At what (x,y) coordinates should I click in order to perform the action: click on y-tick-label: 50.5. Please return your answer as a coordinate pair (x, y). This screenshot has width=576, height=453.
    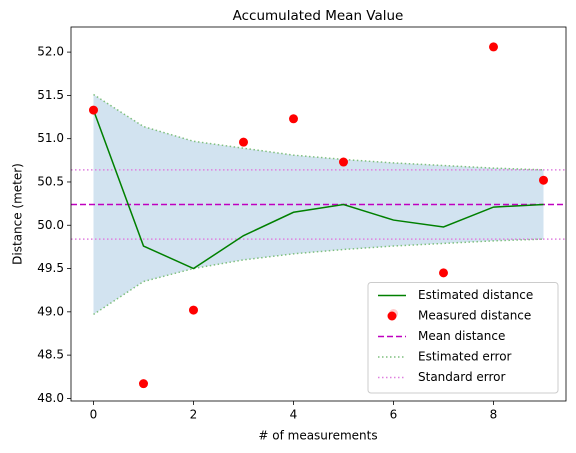
    Looking at the image, I should click on (50, 181).